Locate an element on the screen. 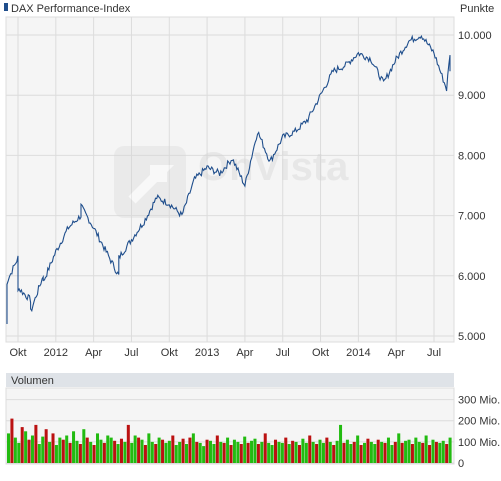 Image resolution: width=501 pixels, height=481 pixels. volume-tick-label: 0 is located at coordinates (461, 464).